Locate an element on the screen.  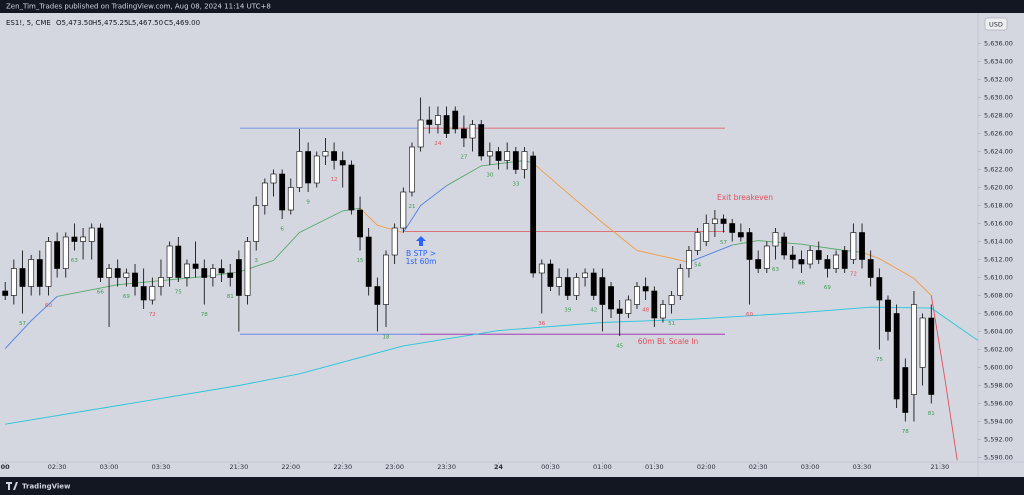
y-tick-label: 5,620.00 is located at coordinates (998, 188).